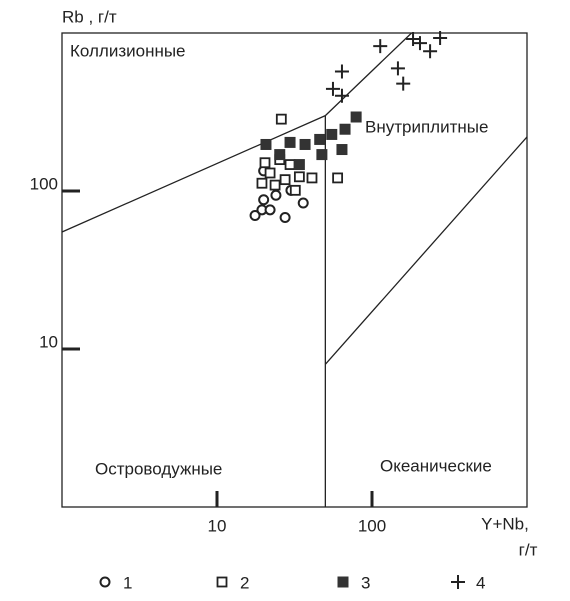  Describe the element at coordinates (505, 523) in the screenshot. I see `x-axis-label: Y+Nb,` at that location.